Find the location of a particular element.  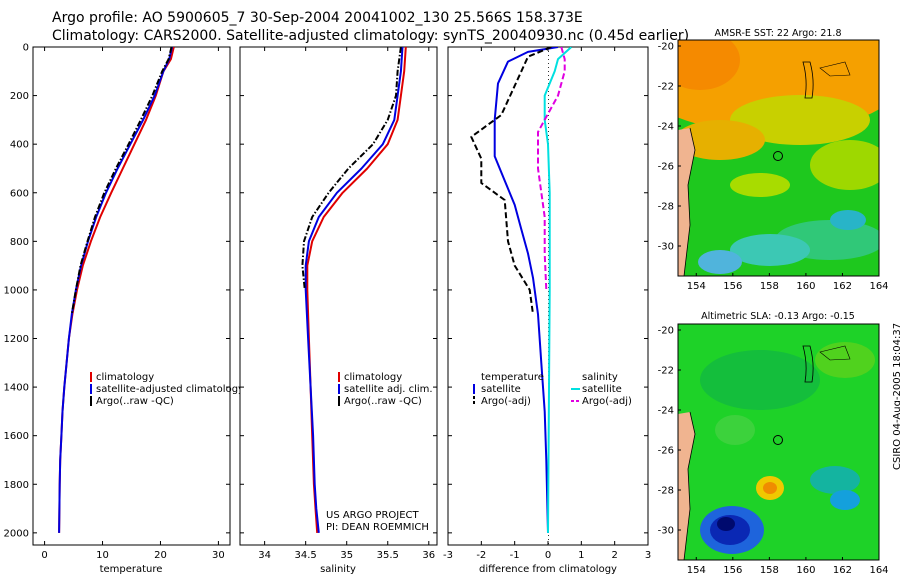

credit-project: US ARGO PROJECT is located at coordinates (373, 515).